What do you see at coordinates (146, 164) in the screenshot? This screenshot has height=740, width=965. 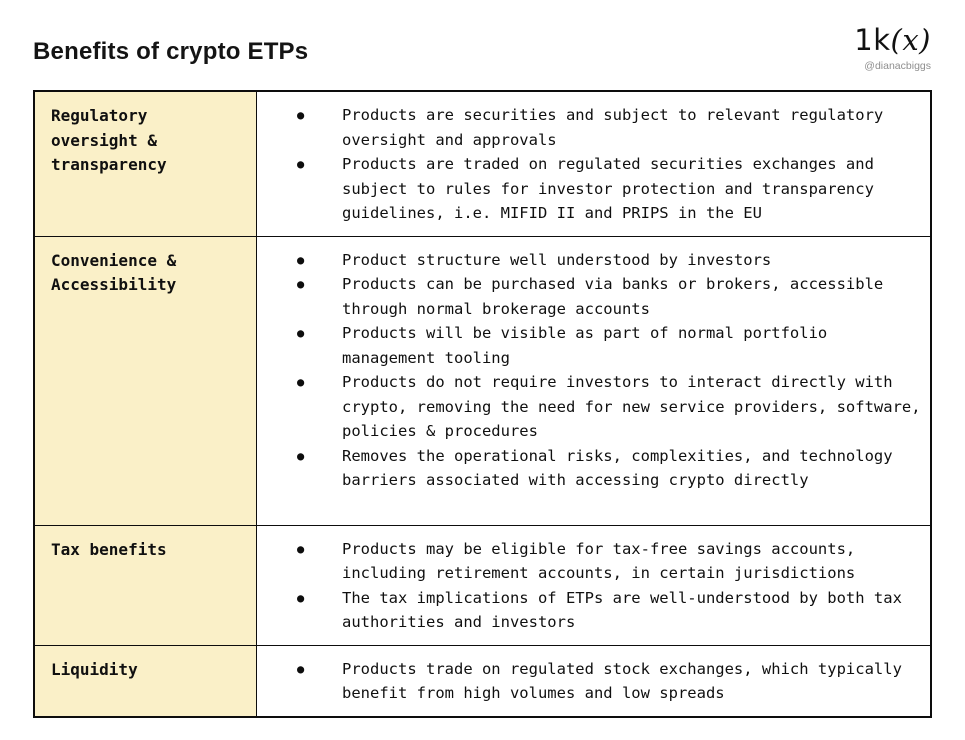 I see `row-category: Regulatory oversight & transparency` at bounding box center [146, 164].